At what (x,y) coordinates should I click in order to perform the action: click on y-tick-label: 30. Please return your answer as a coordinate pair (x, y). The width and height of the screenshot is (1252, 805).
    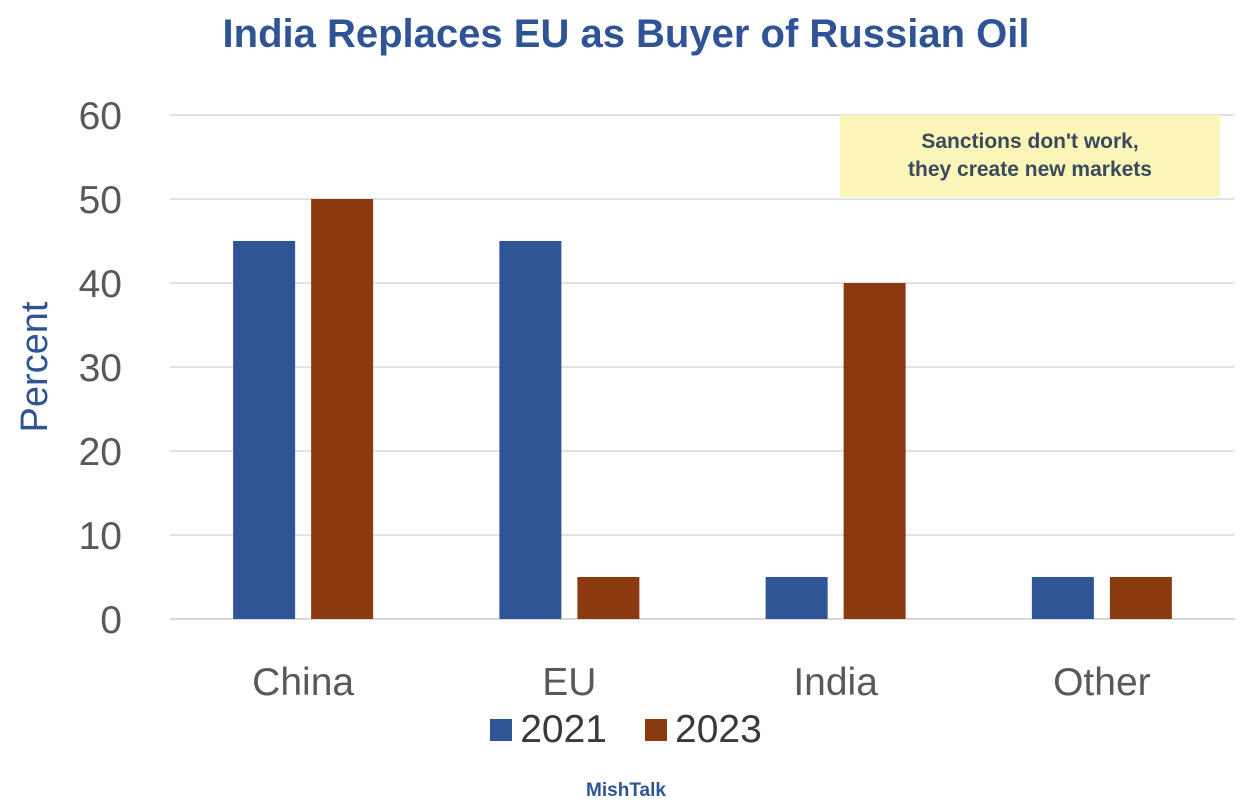
    Looking at the image, I should click on (100, 368).